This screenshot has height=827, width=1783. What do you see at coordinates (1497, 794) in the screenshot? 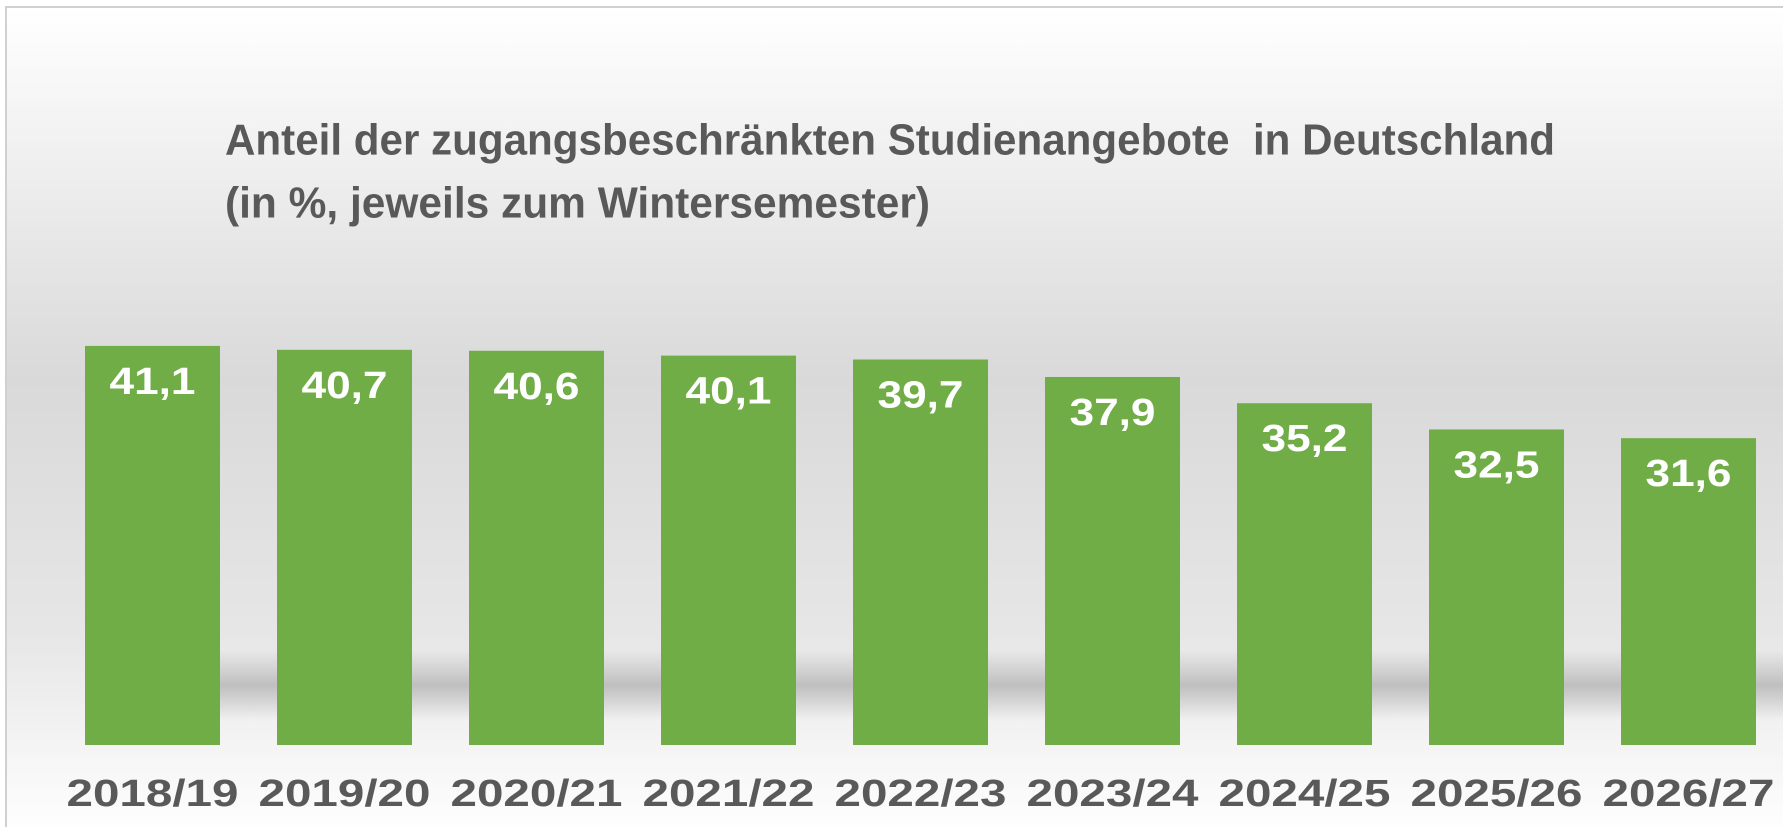
I see `x-tick-label: 2025/26` at bounding box center [1497, 794].